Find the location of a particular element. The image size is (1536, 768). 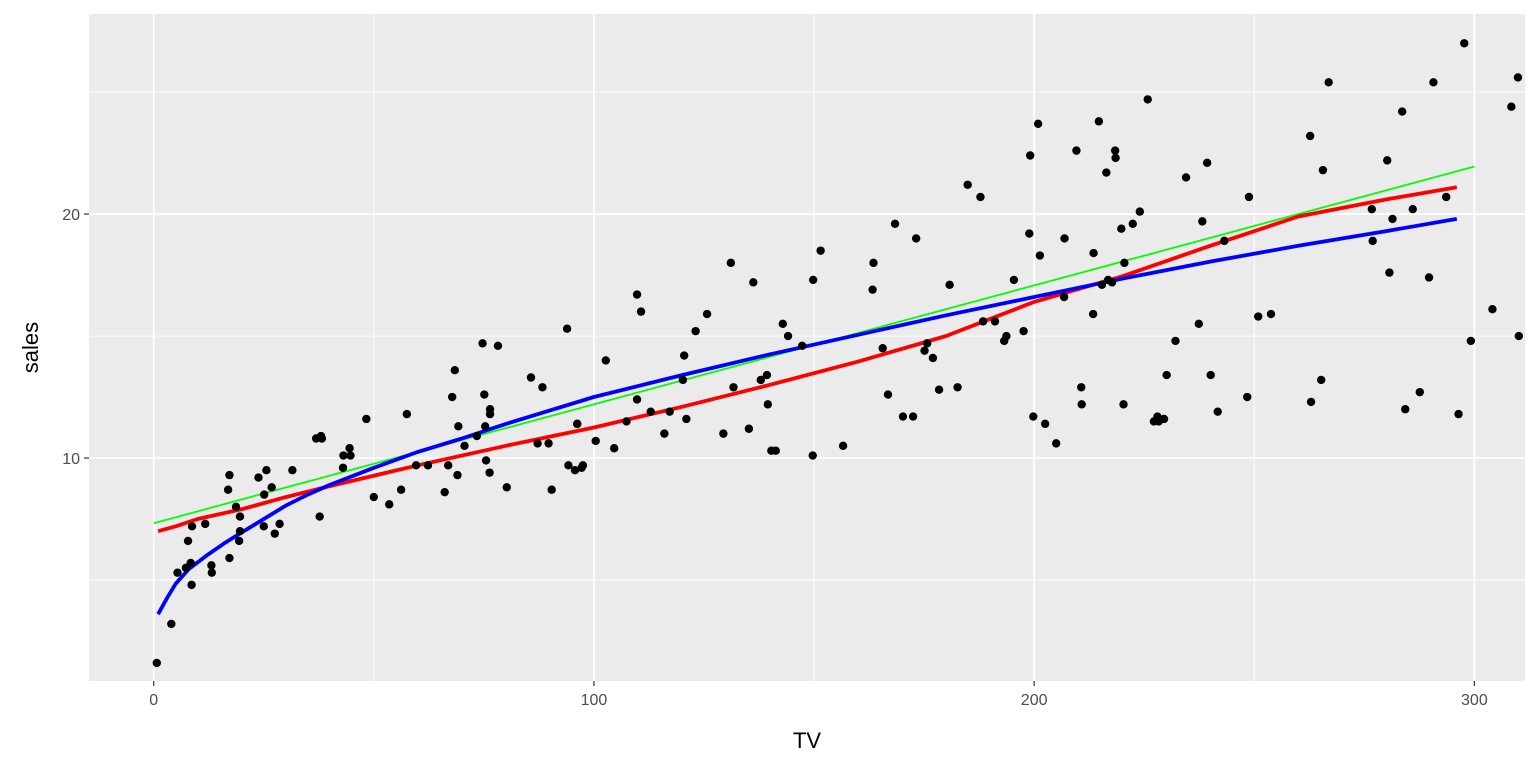

y-tick-label: 10 is located at coordinates (71, 459).